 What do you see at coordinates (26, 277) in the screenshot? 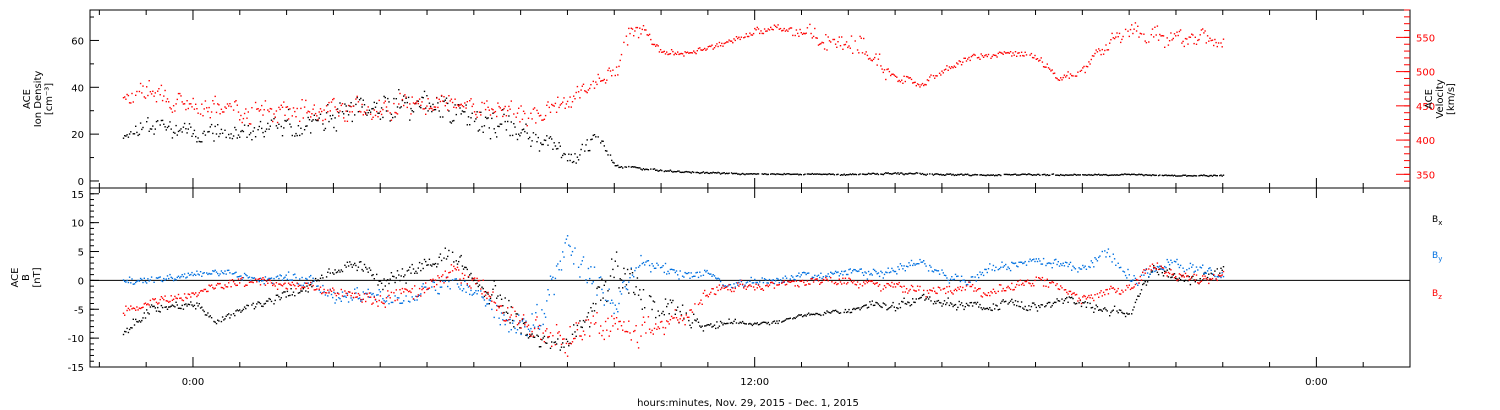
I see `b-axis-label-line: B` at bounding box center [26, 277].